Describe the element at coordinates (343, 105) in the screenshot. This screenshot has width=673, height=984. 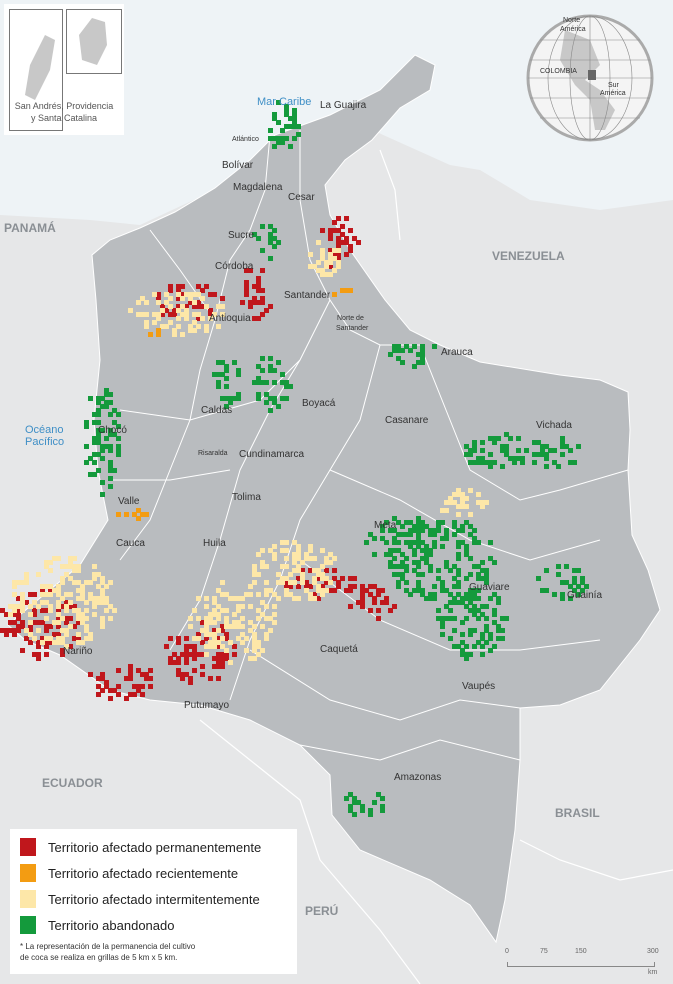
I see `department-label: La Guajira` at that location.